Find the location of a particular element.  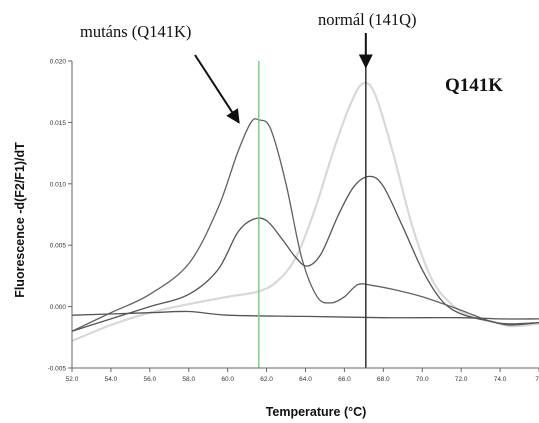

annotation-mutant-label: mutáns (Q141K) is located at coordinates (135, 31).